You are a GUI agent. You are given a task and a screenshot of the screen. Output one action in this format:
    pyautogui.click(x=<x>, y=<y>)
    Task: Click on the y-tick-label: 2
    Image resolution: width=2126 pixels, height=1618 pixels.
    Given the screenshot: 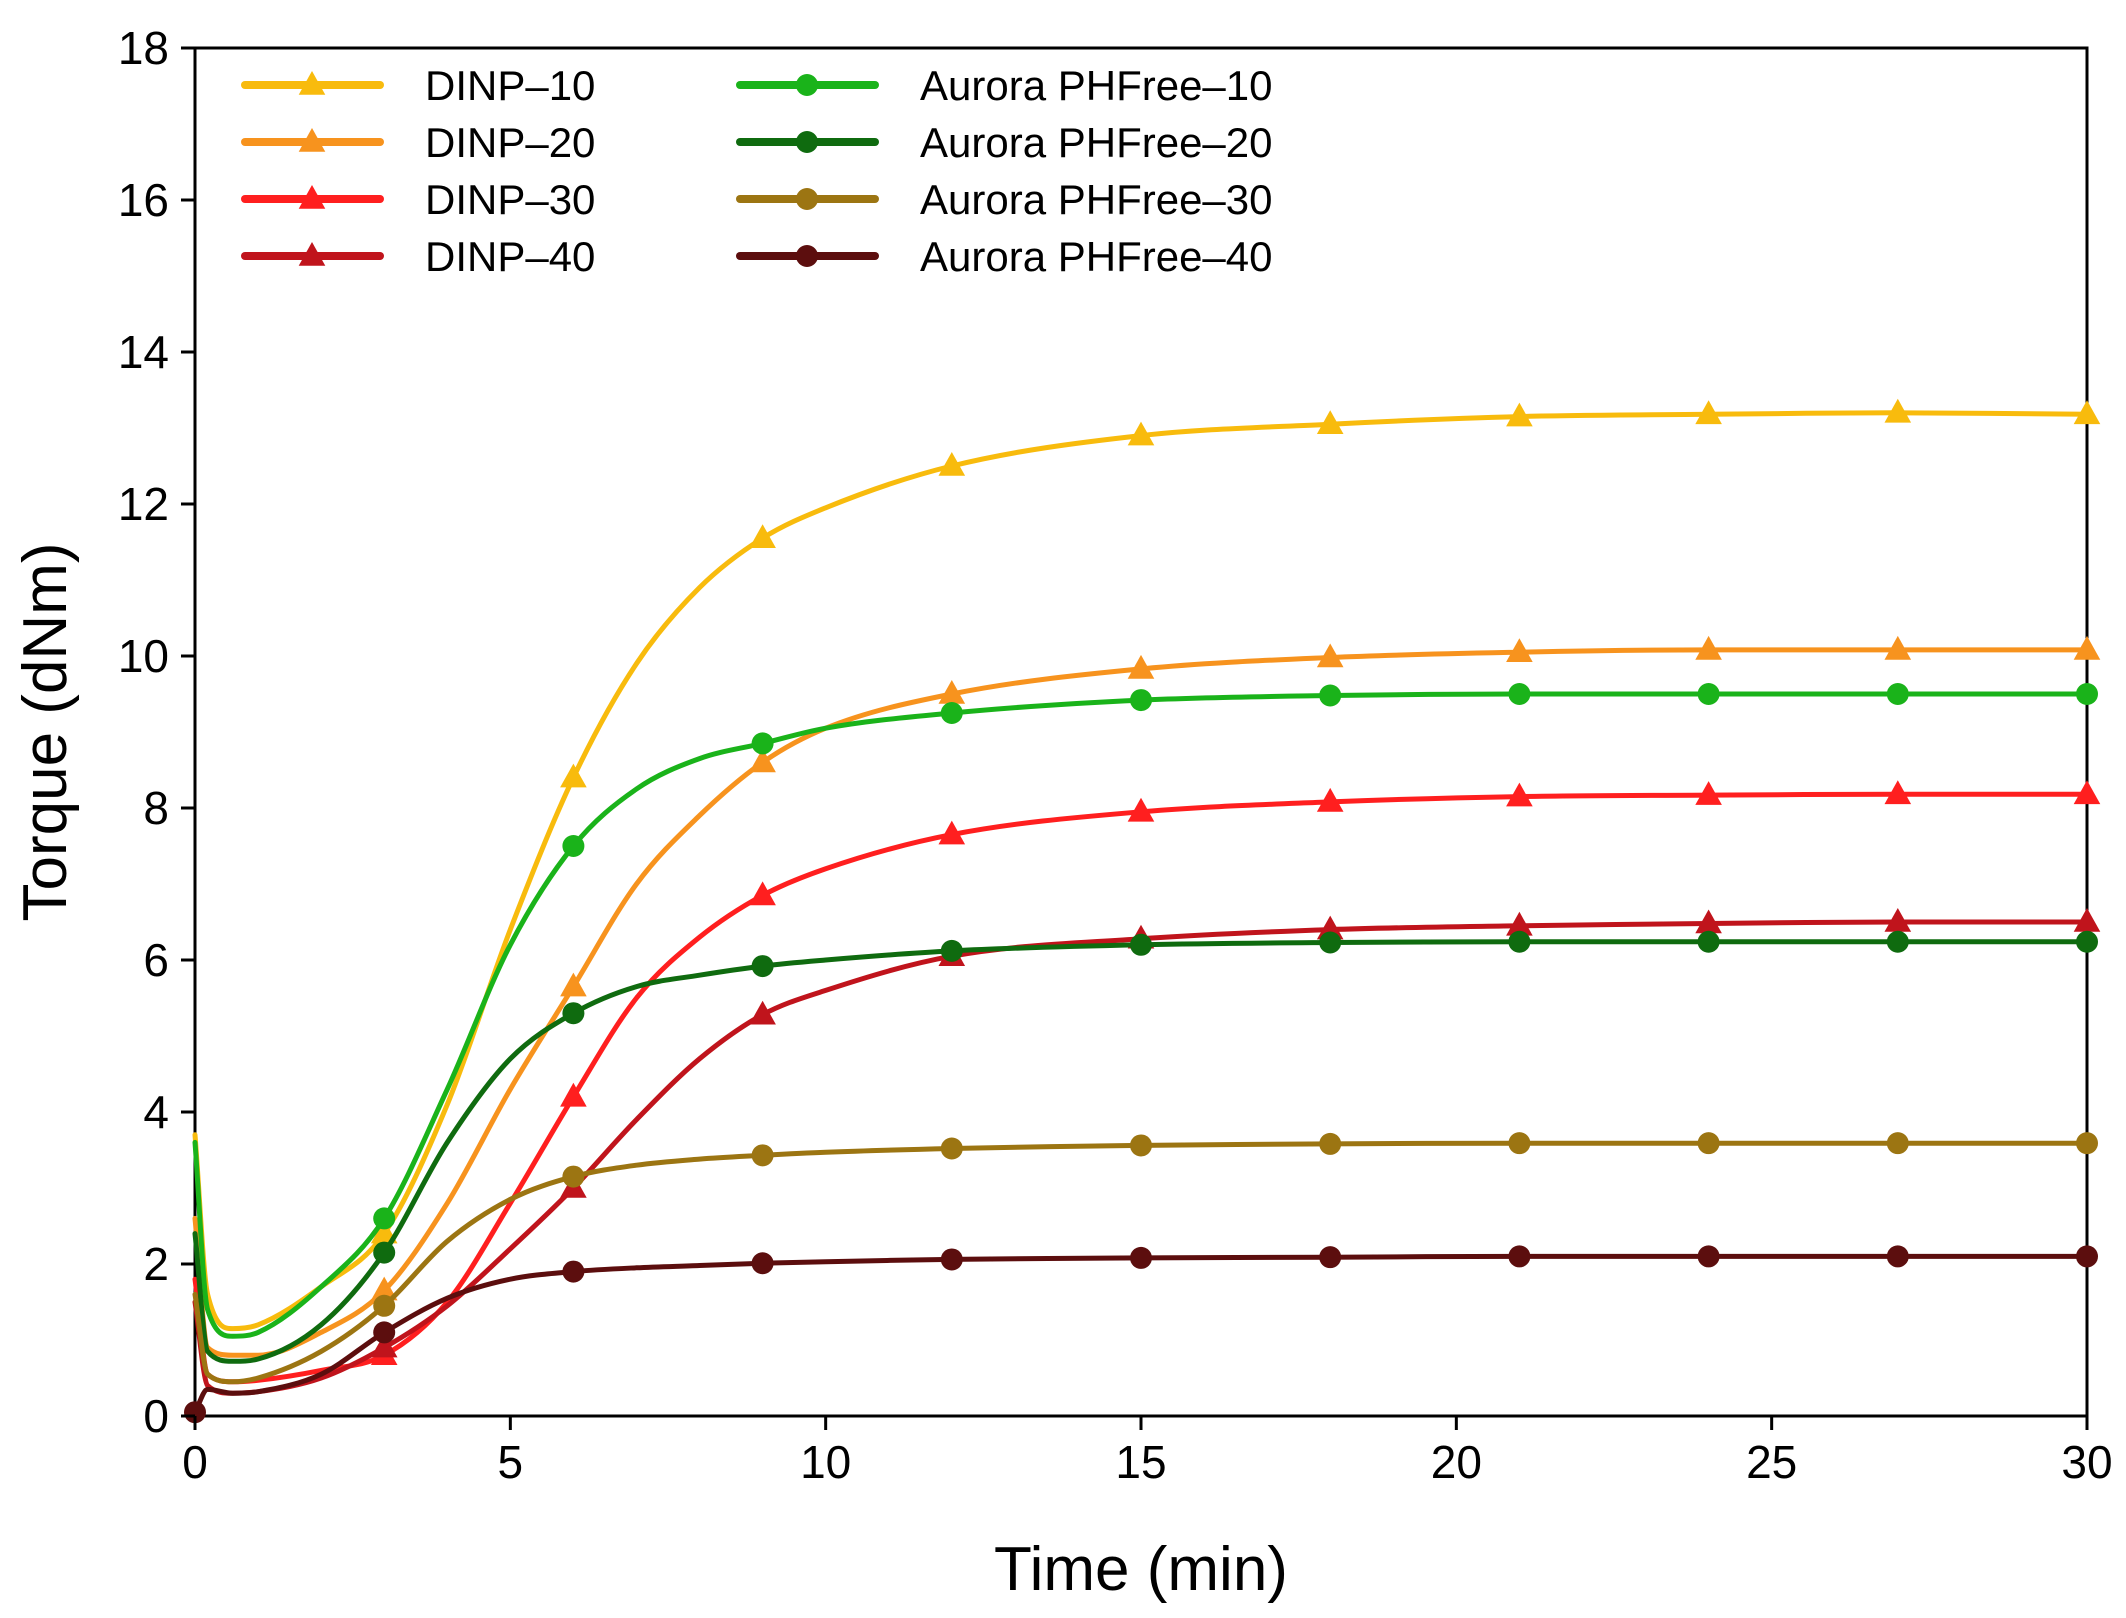 What is the action you would take?
    pyautogui.click(x=156, y=1264)
    